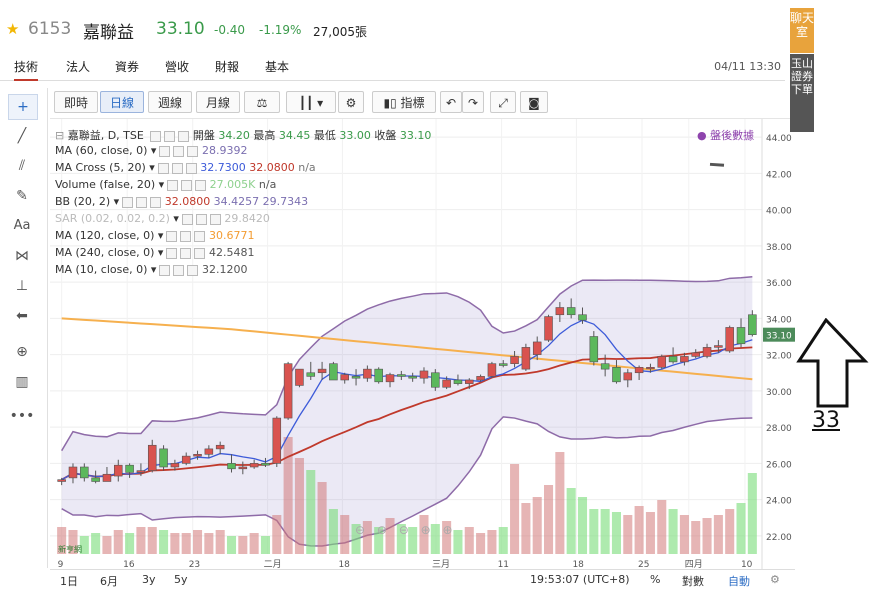 Image resolution: width=873 pixels, height=600 pixels. I want to click on ruler-icon: ▥, so click(22, 382).